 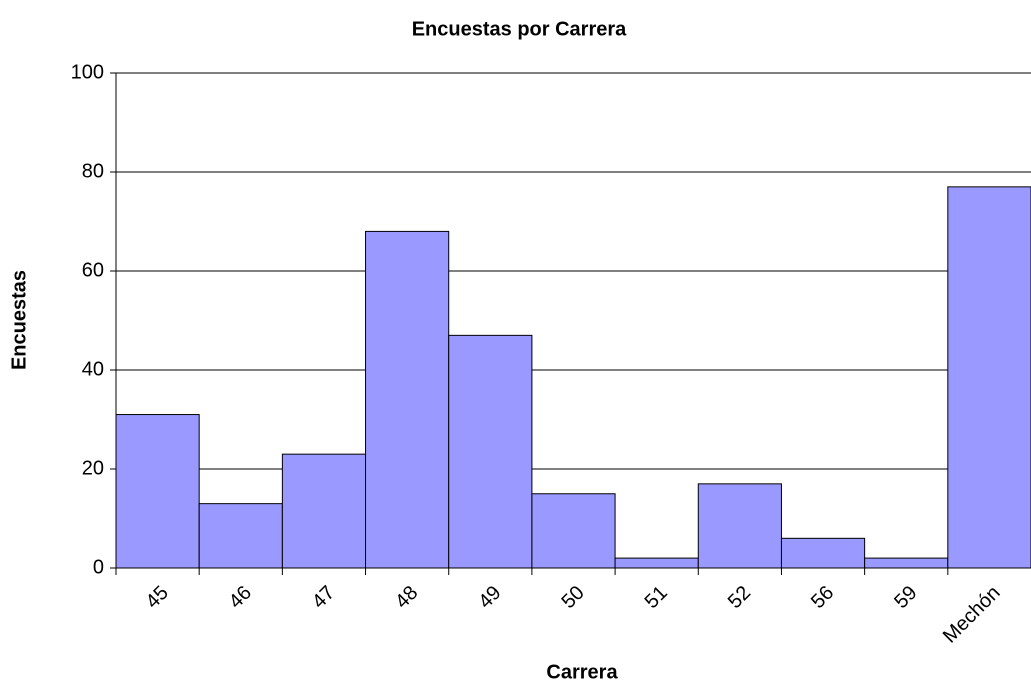 What do you see at coordinates (93, 369) in the screenshot?
I see `y-tick-label: 40` at bounding box center [93, 369].